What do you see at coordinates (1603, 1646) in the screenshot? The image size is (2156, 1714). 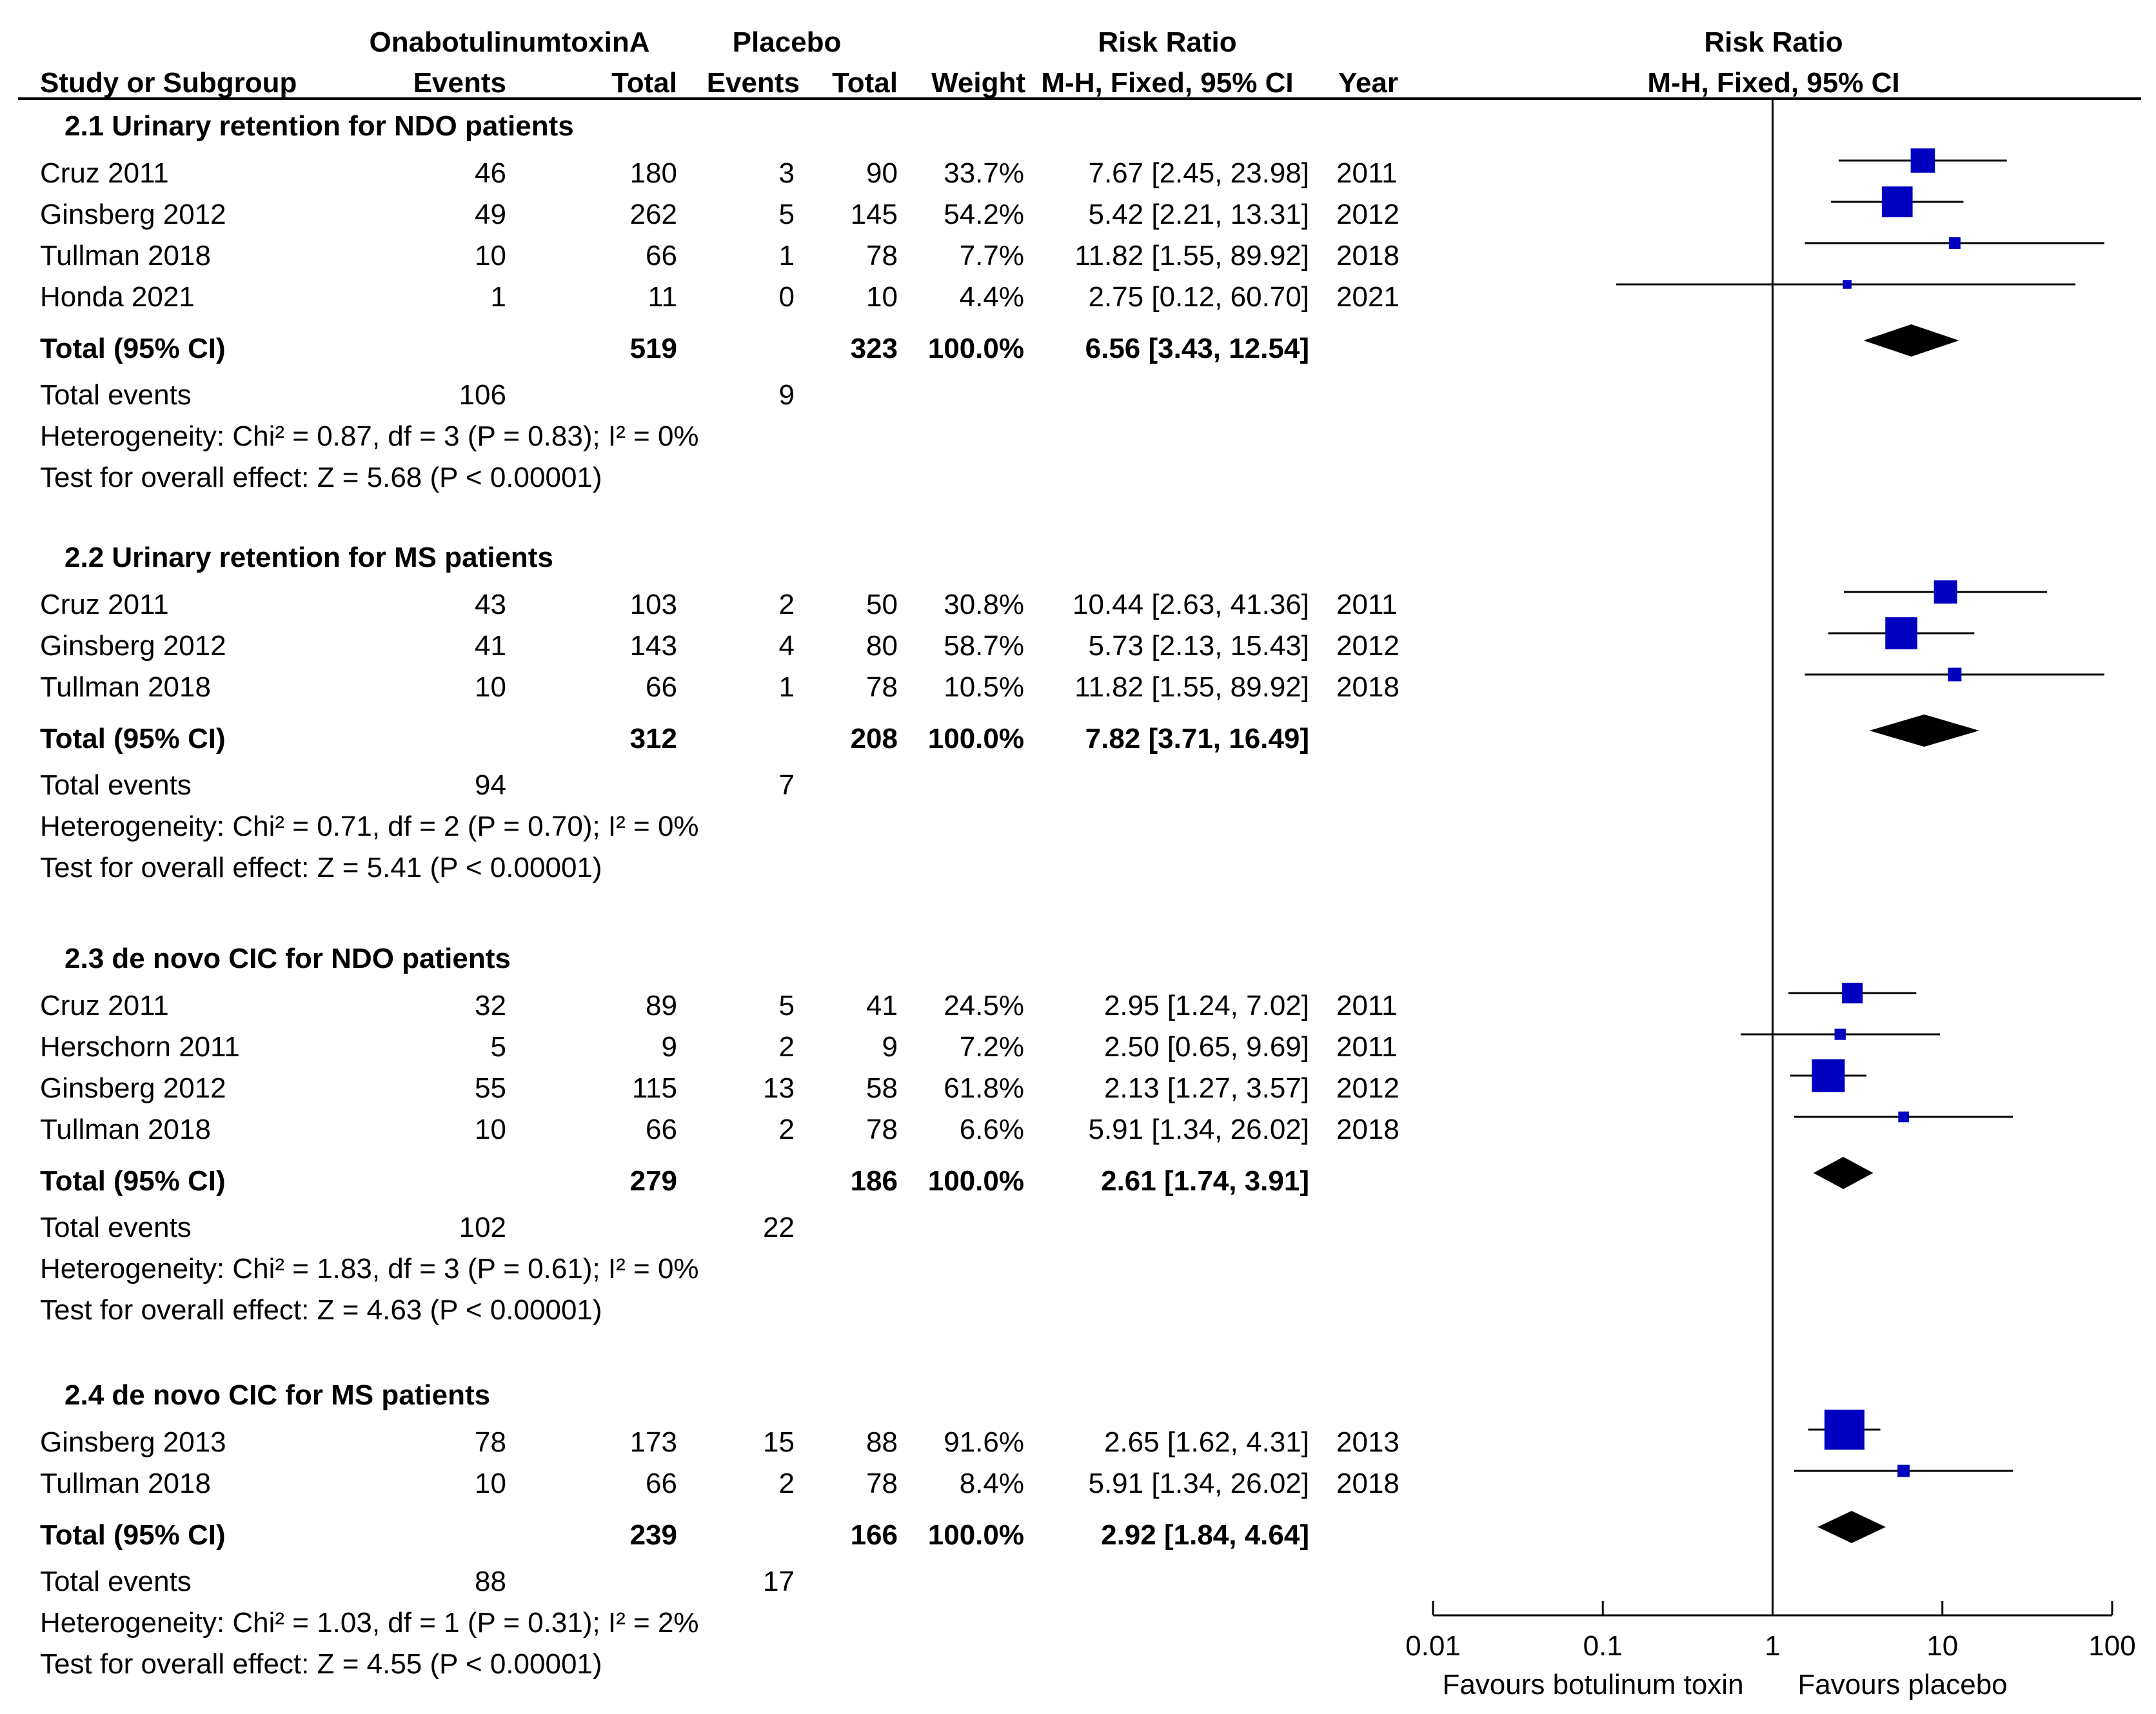 I see `x-tick-label: 0.1` at bounding box center [1603, 1646].